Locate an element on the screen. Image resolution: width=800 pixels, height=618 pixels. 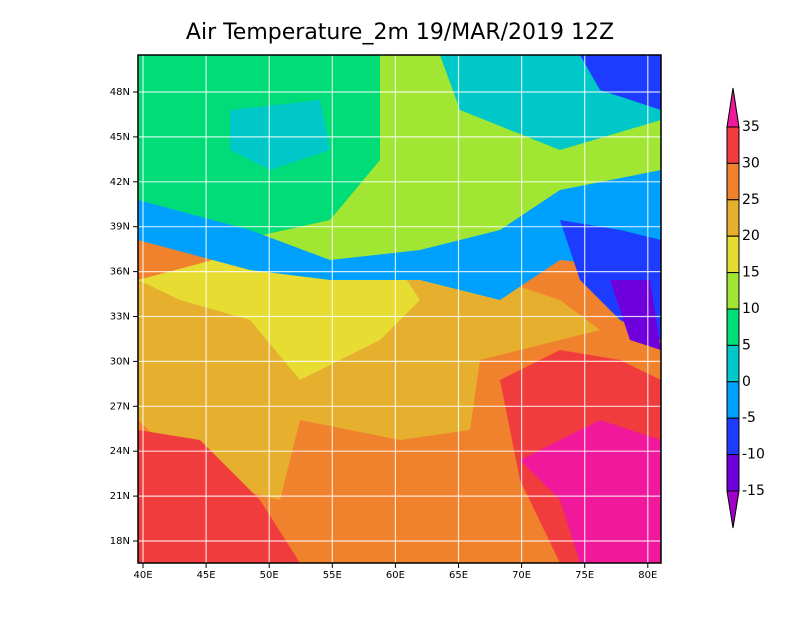
lat-label: 33N is located at coordinates (120, 317).